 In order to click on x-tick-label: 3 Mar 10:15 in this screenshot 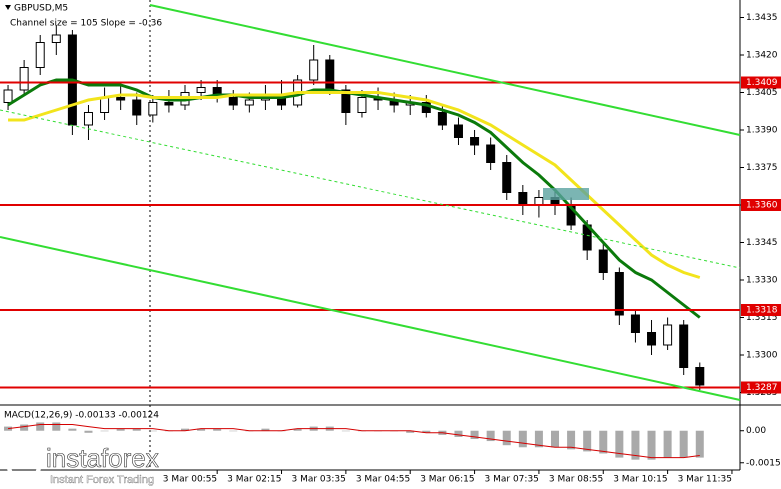, I will do `click(640, 480)`.